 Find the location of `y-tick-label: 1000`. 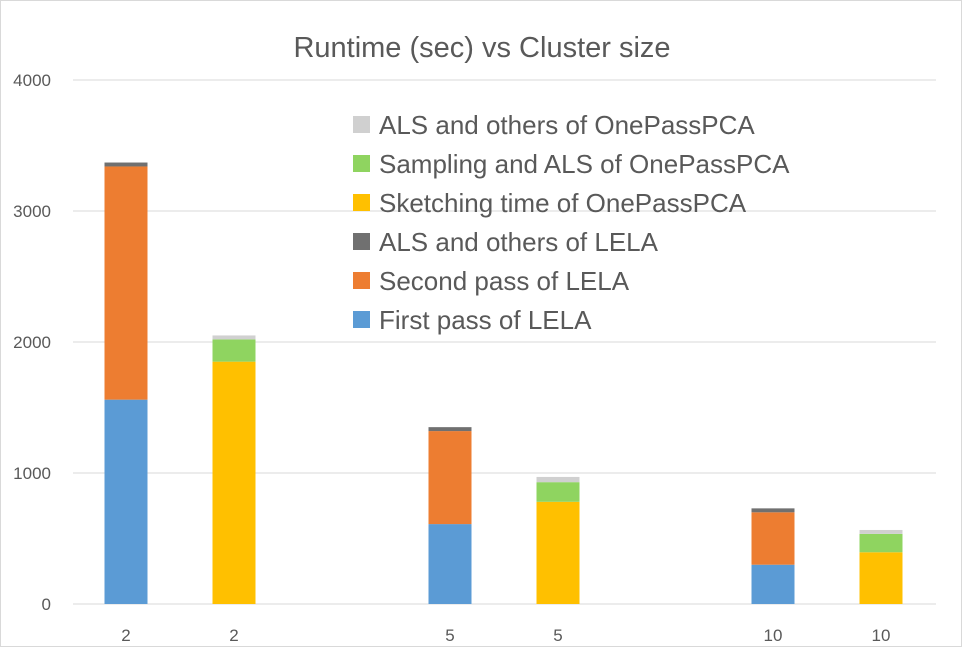

y-tick-label: 1000 is located at coordinates (32, 473).